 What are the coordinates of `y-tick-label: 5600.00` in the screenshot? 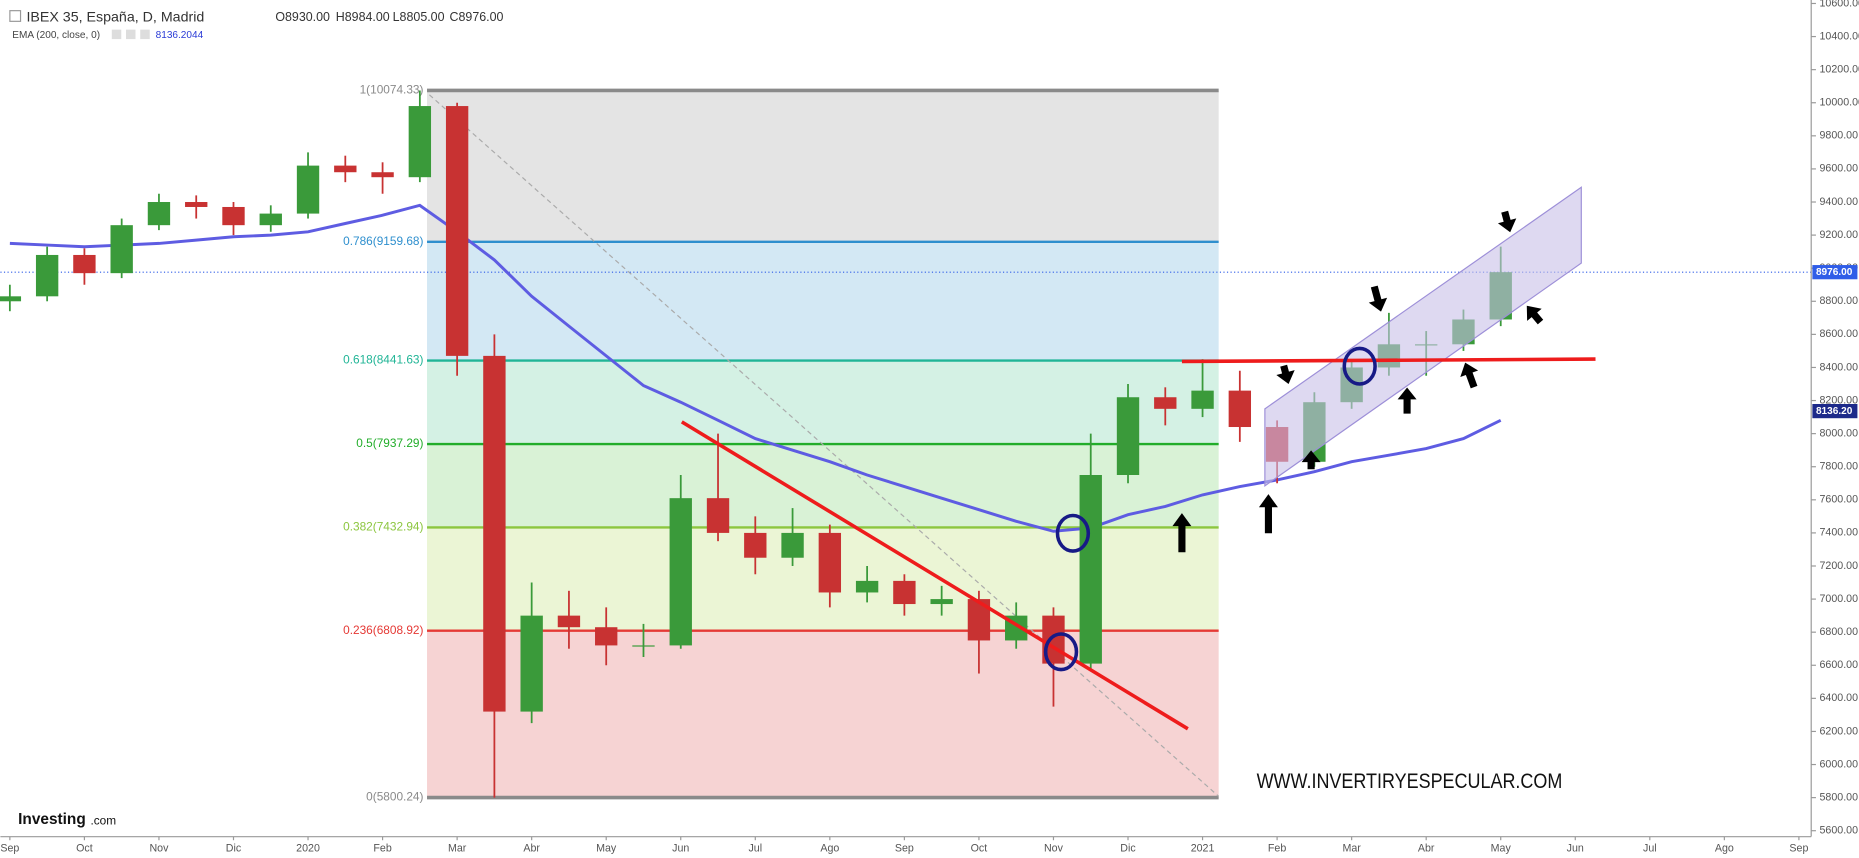 It's located at (1838, 831).